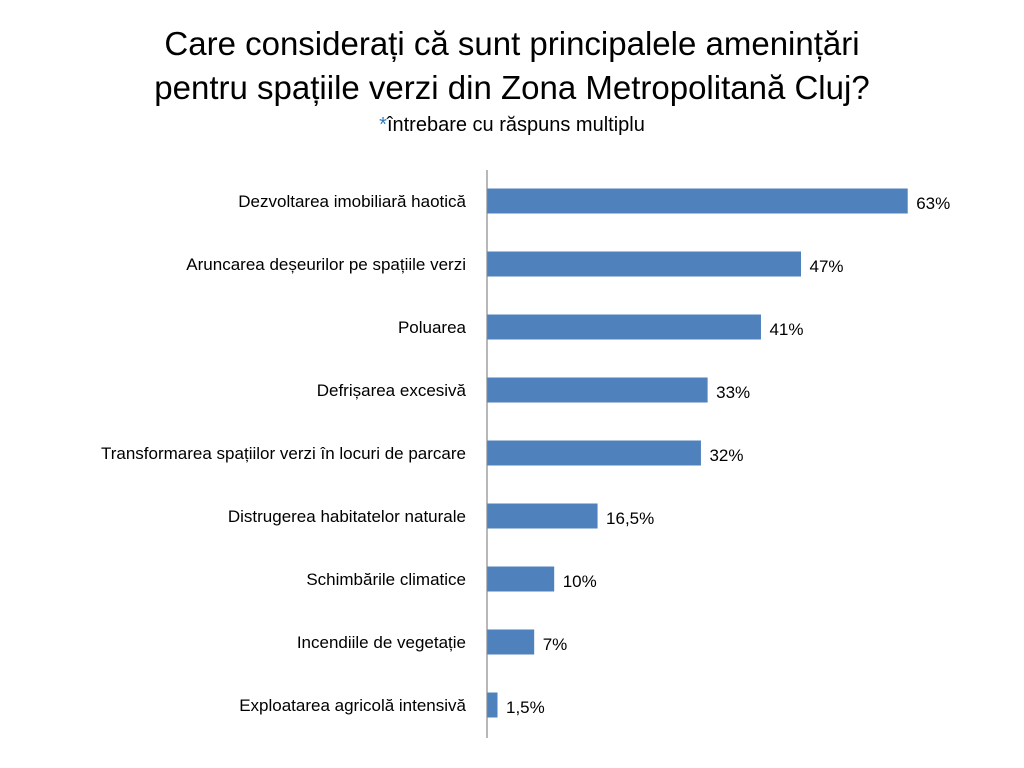 This screenshot has height=768, width=1024. What do you see at coordinates (386, 579) in the screenshot?
I see `category-label: Schimbările climatice` at bounding box center [386, 579].